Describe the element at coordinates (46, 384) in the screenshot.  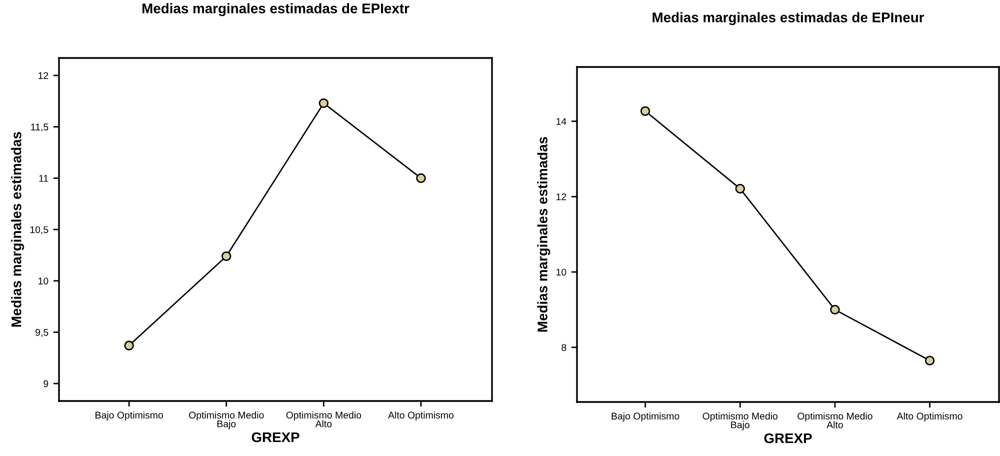
I see `y-tick-label: 9` at that location.